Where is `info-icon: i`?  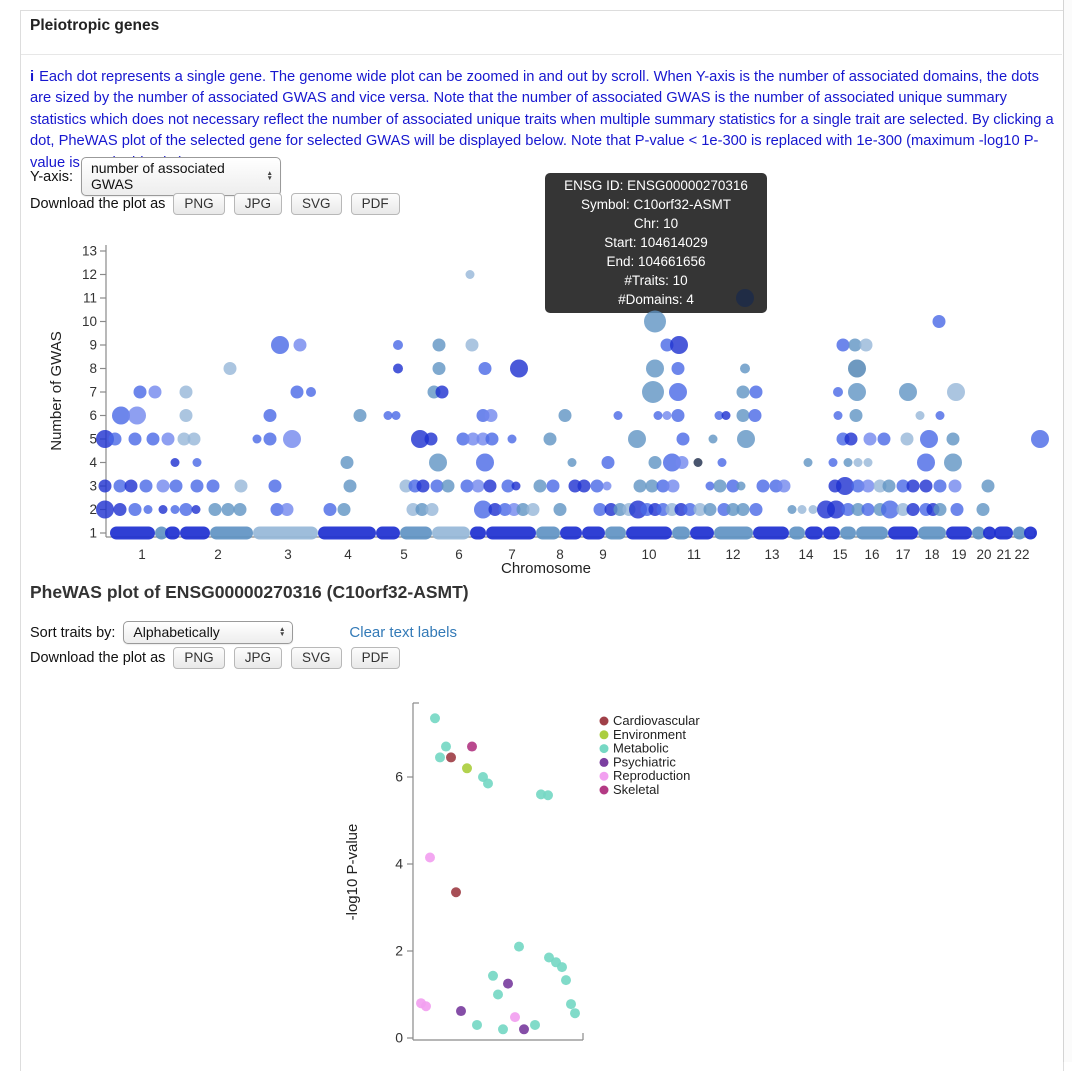 info-icon: i is located at coordinates (32, 77).